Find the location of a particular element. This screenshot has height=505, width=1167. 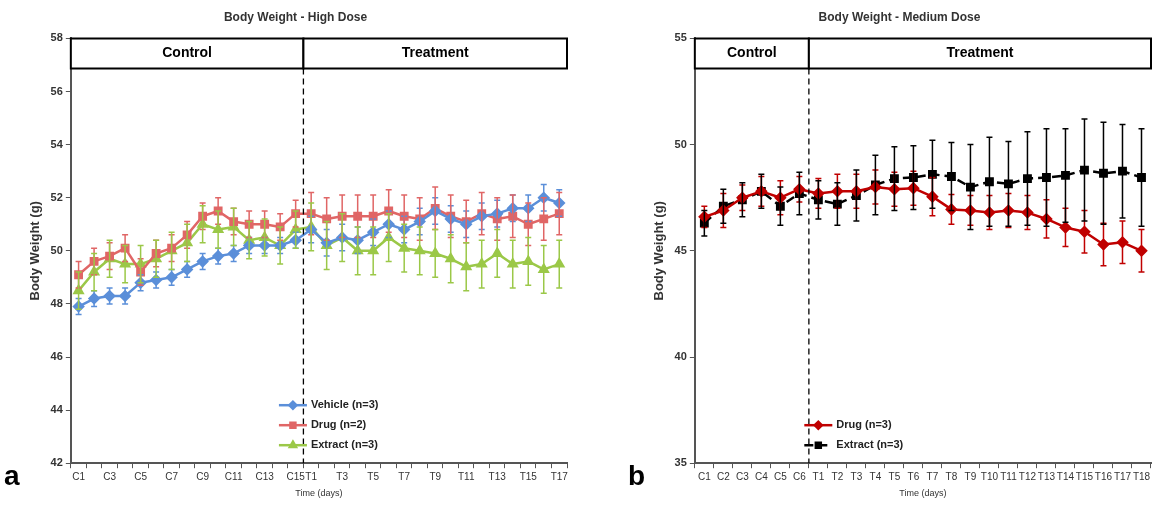

y-tick-label: 45 is located at coordinates (680, 249).